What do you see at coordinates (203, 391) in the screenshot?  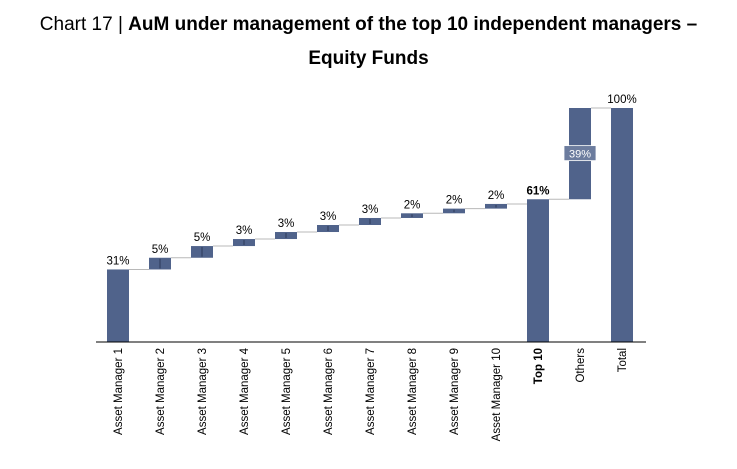 I see `x-tick-label: Asset Manager 3` at bounding box center [203, 391].